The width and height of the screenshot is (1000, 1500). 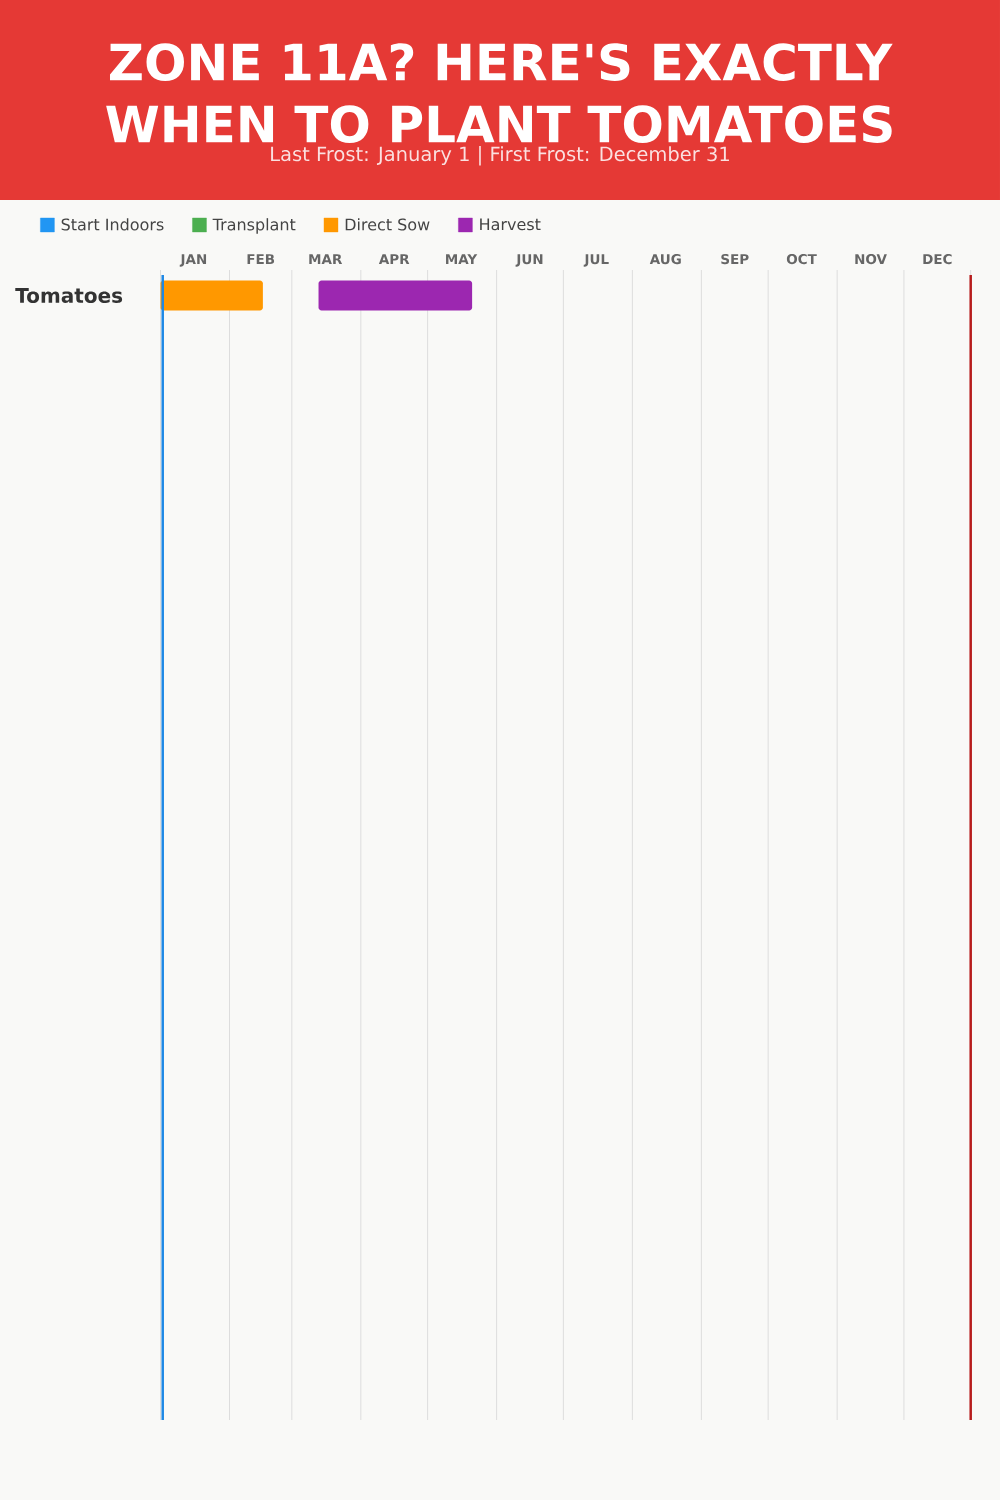 What do you see at coordinates (261, 259) in the screenshot?
I see `x-tick-label: FEB` at bounding box center [261, 259].